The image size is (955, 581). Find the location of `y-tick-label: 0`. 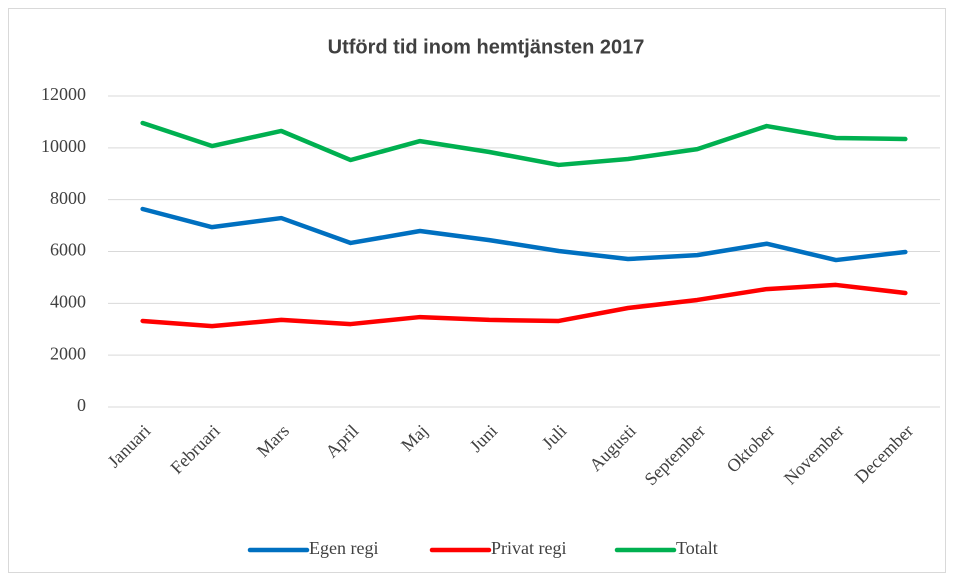

y-tick-label: 0 is located at coordinates (81, 405).